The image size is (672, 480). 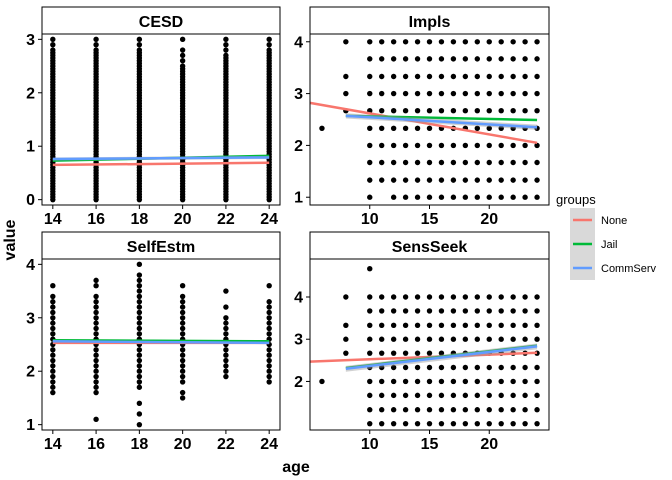 What do you see at coordinates (489, 444) in the screenshot?
I see `x-tick-label: 20` at bounding box center [489, 444].